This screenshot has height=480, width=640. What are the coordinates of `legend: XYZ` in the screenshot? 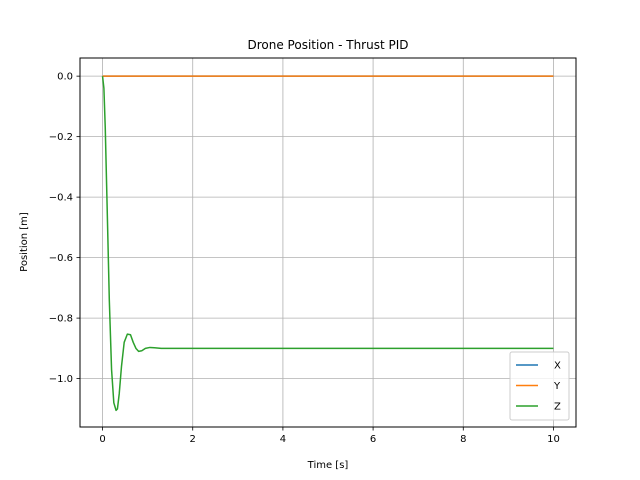 It's located at (539, 386).